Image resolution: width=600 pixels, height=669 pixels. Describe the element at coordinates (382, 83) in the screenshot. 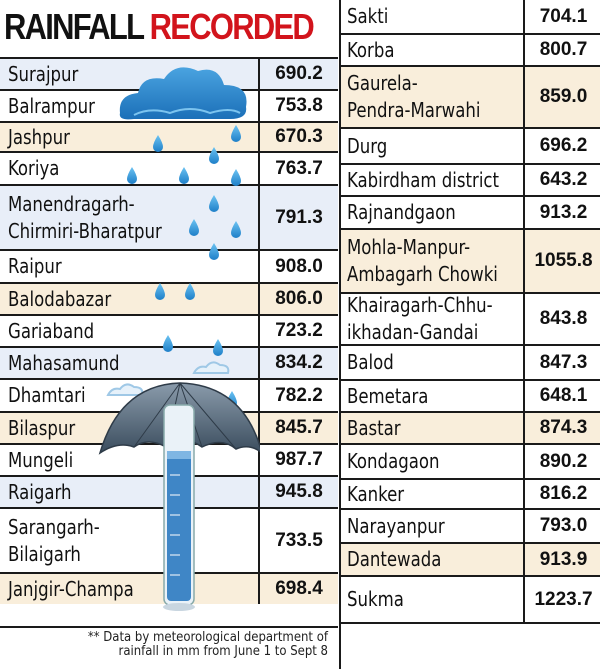

I see `district-name: Gaurela-` at that location.